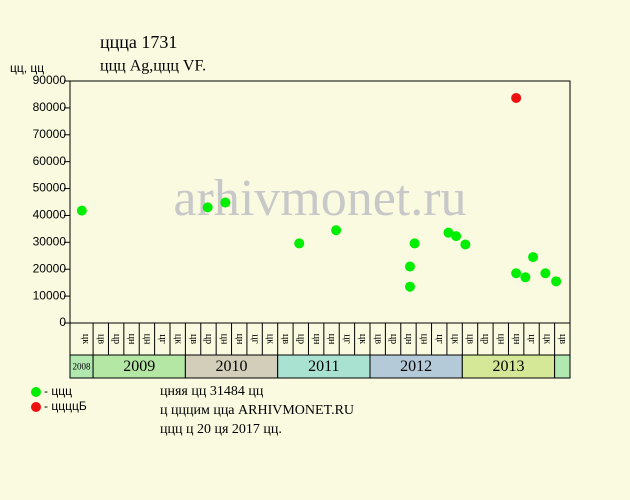 The image size is (630, 500). What do you see at coordinates (153, 66) in the screenshot?
I see `chart-subtitle: ццц Ag,ццц VF.` at bounding box center [153, 66].